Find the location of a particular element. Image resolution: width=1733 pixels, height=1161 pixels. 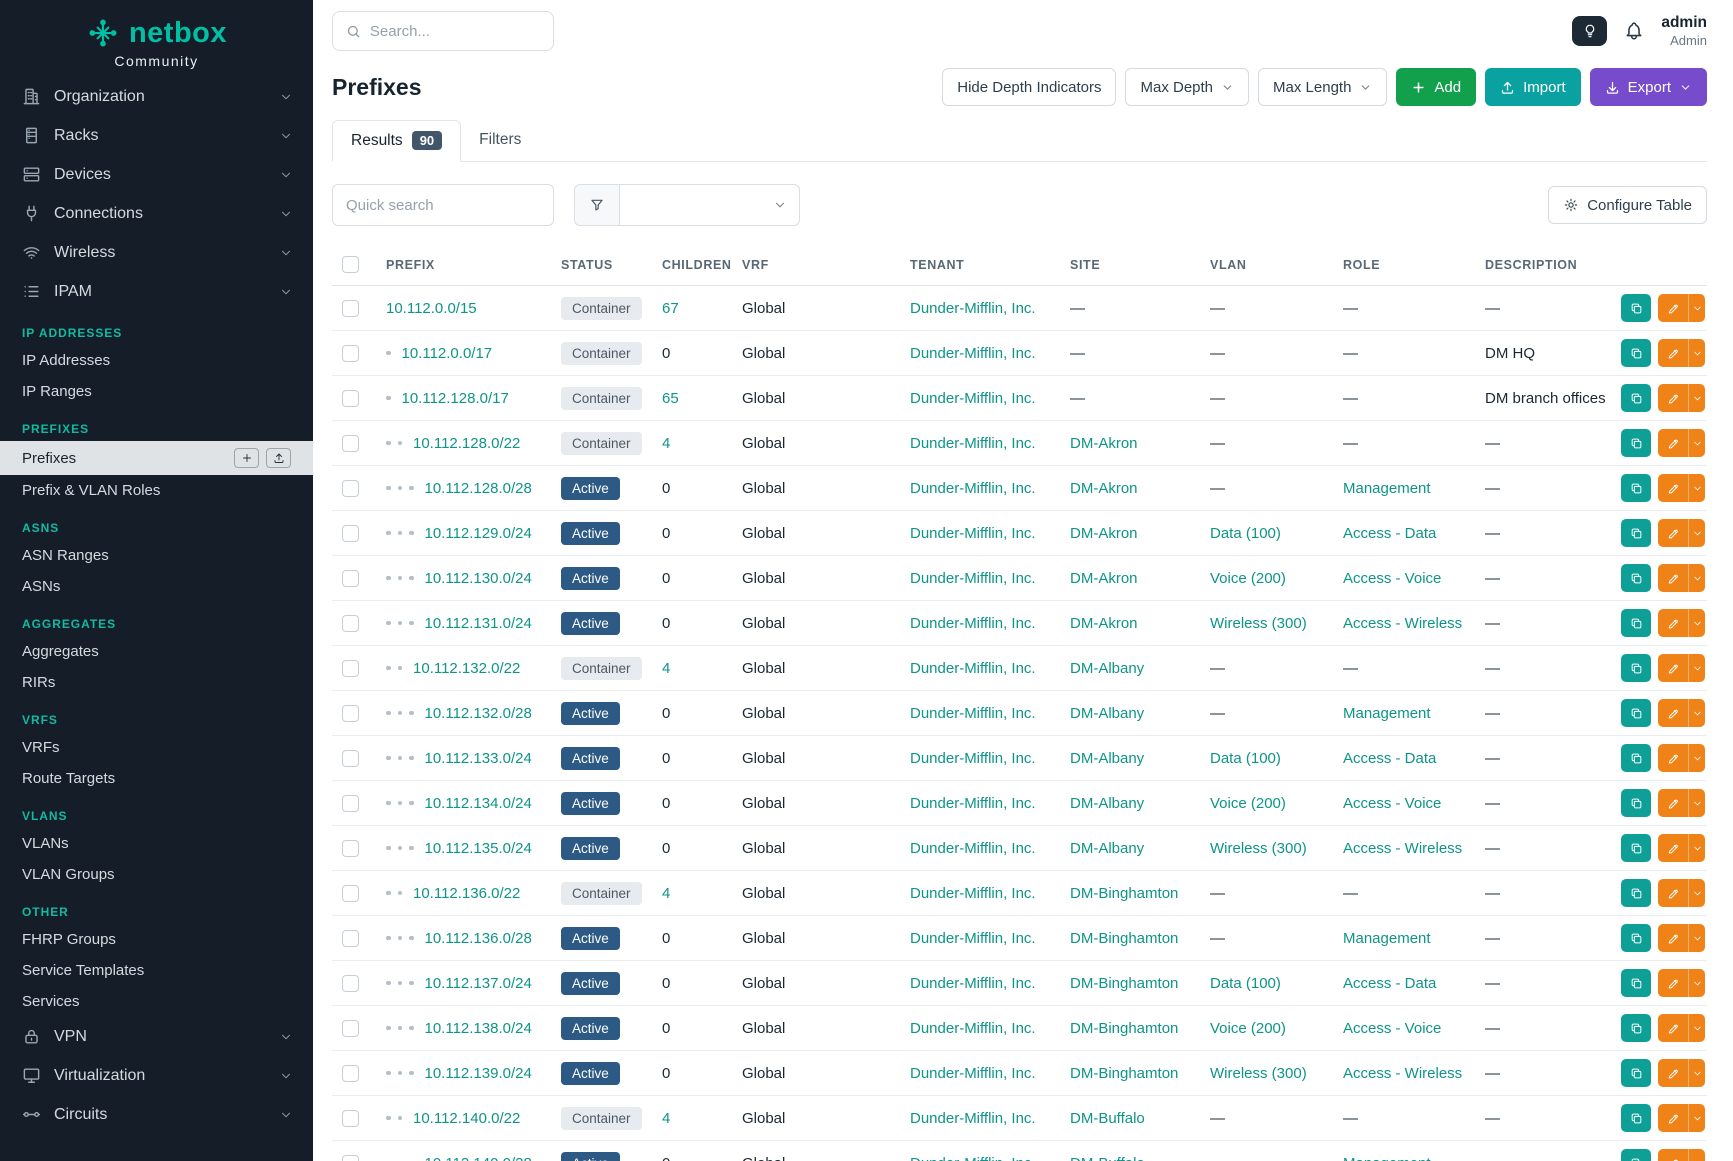

prefix-link: 10.112.0.0/17 is located at coordinates (447, 353).